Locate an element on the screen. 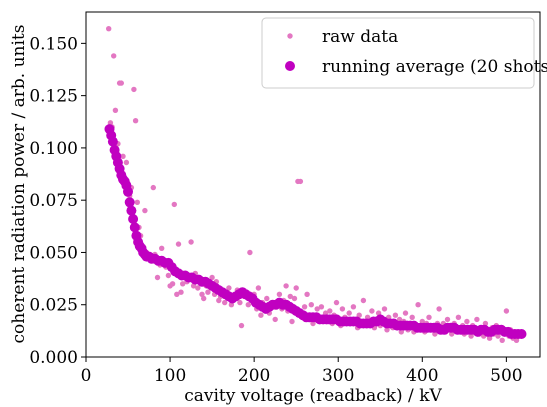 This screenshot has height=407, width=547. y-axis-ticks: 0.000 0.025 0.050 0.075 0.100 0.125 0.150 is located at coordinates (57, 201).